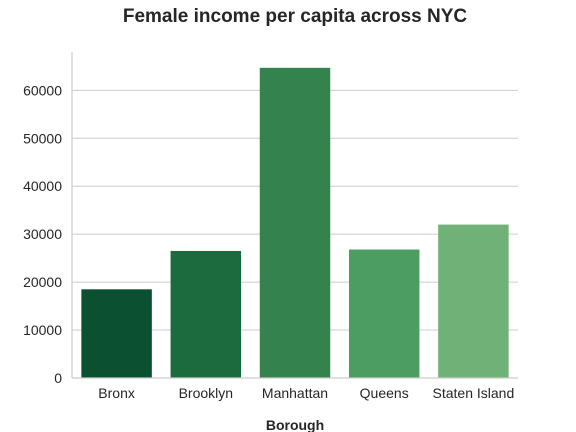 The image size is (576, 432). I want to click on bar-bronx, so click(116, 333).